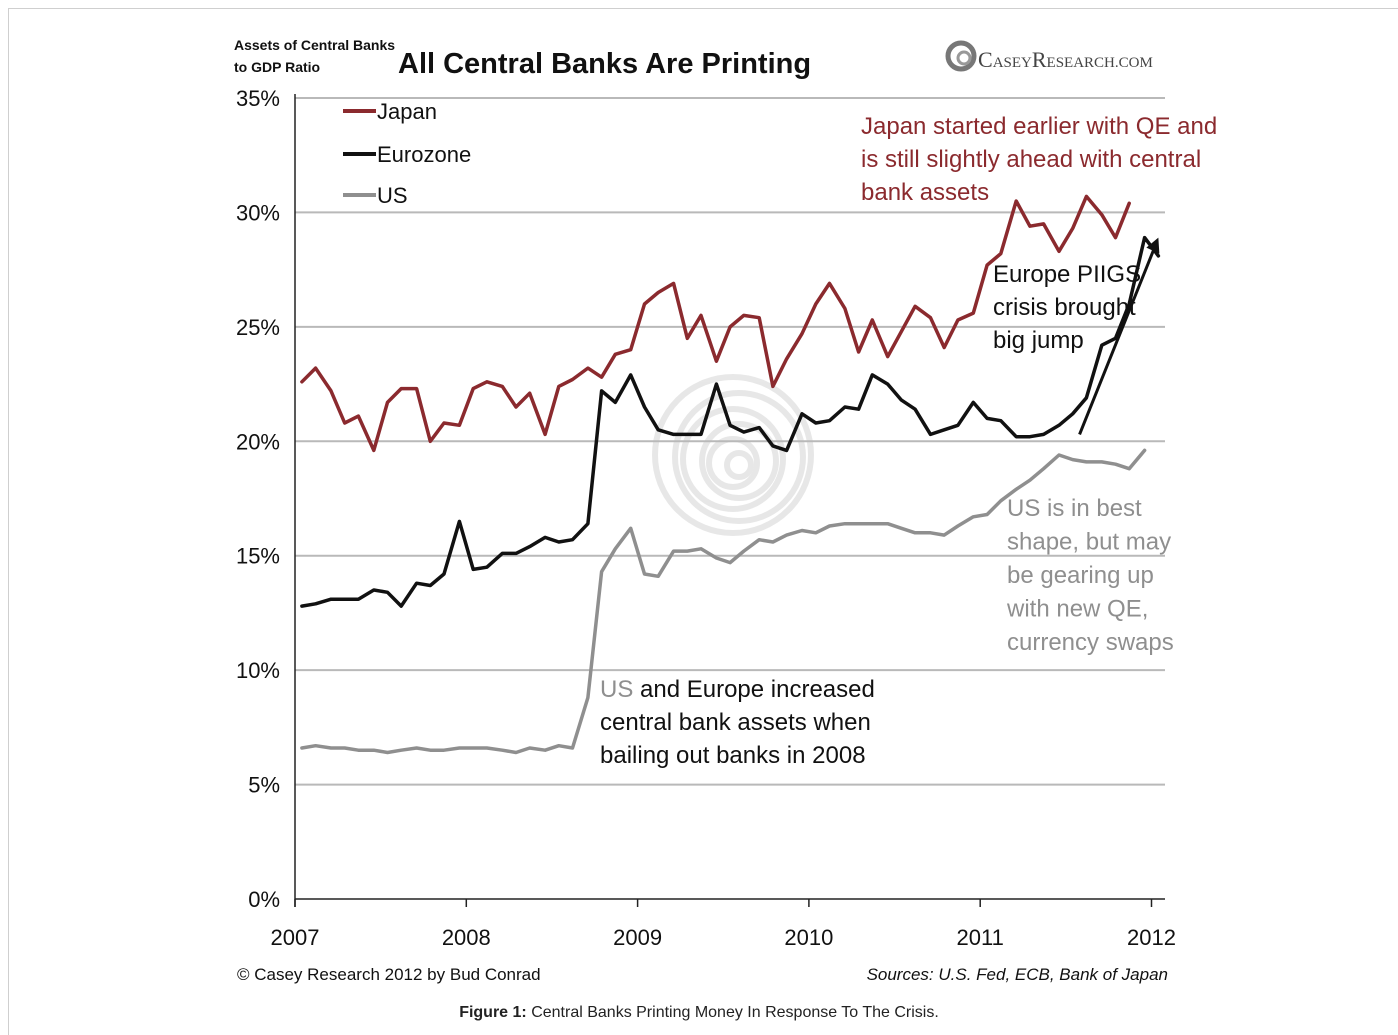 The image size is (1398, 1035). What do you see at coordinates (1151, 937) in the screenshot?
I see `x-tick-label: 2012` at bounding box center [1151, 937].